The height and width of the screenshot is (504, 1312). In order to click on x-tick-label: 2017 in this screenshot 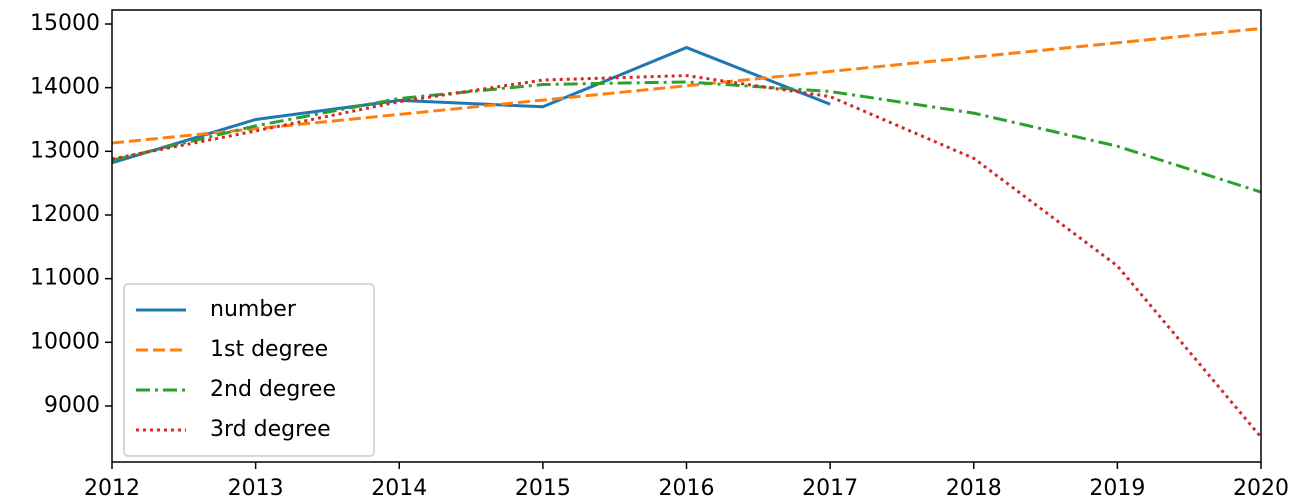, I will do `click(830, 488)`.